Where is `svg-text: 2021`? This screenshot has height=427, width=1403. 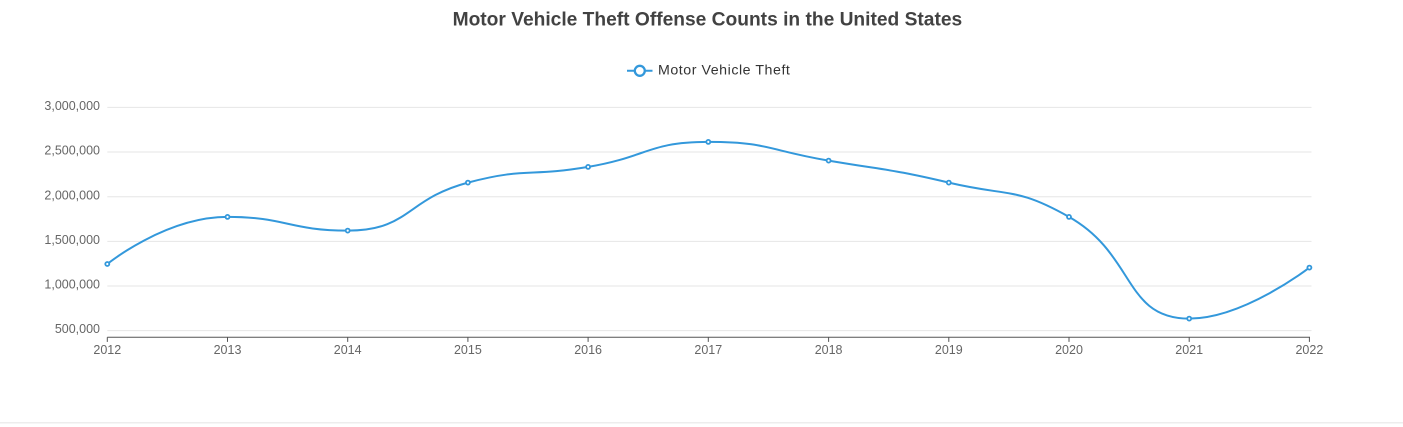
svg-text: 2021 is located at coordinates (1189, 350).